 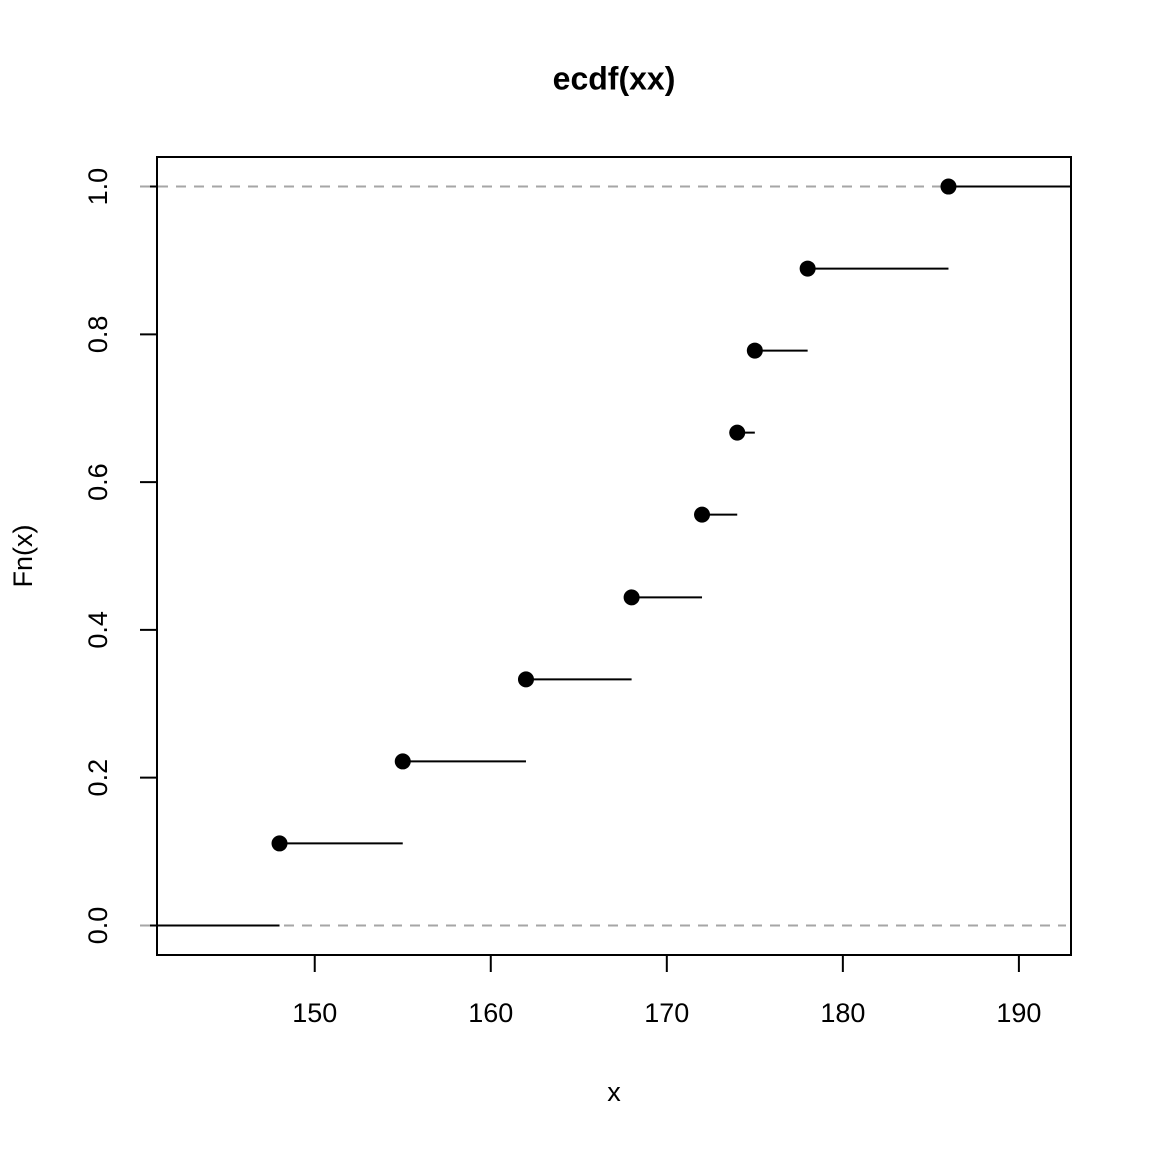 I want to click on y-tick-label: 0.0, so click(x=98, y=926).